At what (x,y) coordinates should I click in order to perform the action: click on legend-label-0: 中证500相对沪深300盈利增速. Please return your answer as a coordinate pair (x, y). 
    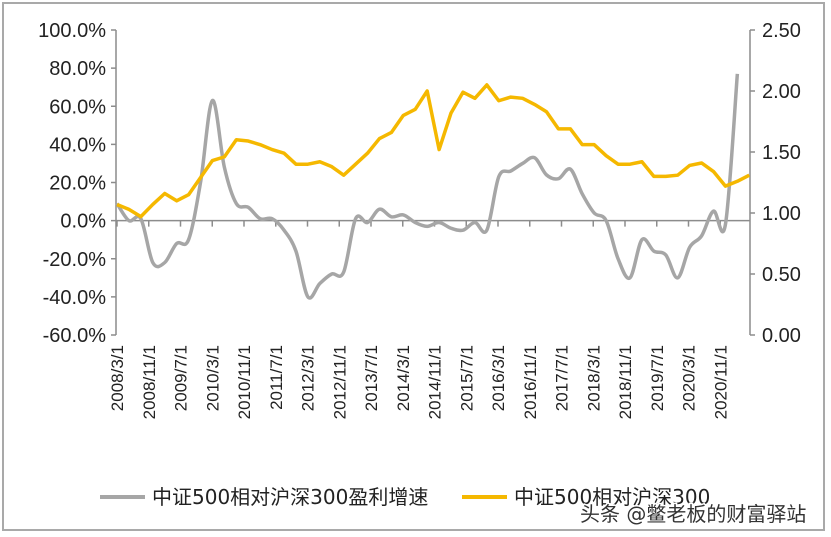
    Looking at the image, I should click on (290, 497).